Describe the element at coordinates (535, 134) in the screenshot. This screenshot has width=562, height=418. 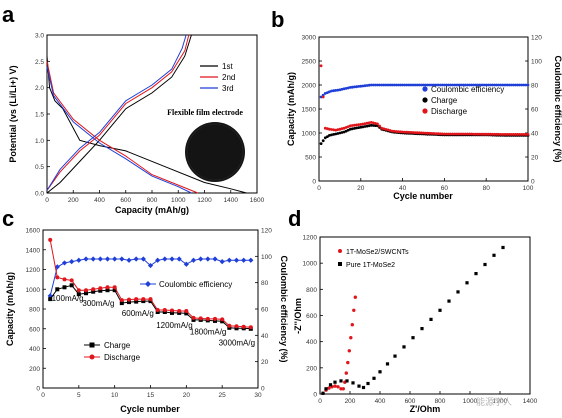
I see `panel-b-y2-tick-label: 40` at that location.